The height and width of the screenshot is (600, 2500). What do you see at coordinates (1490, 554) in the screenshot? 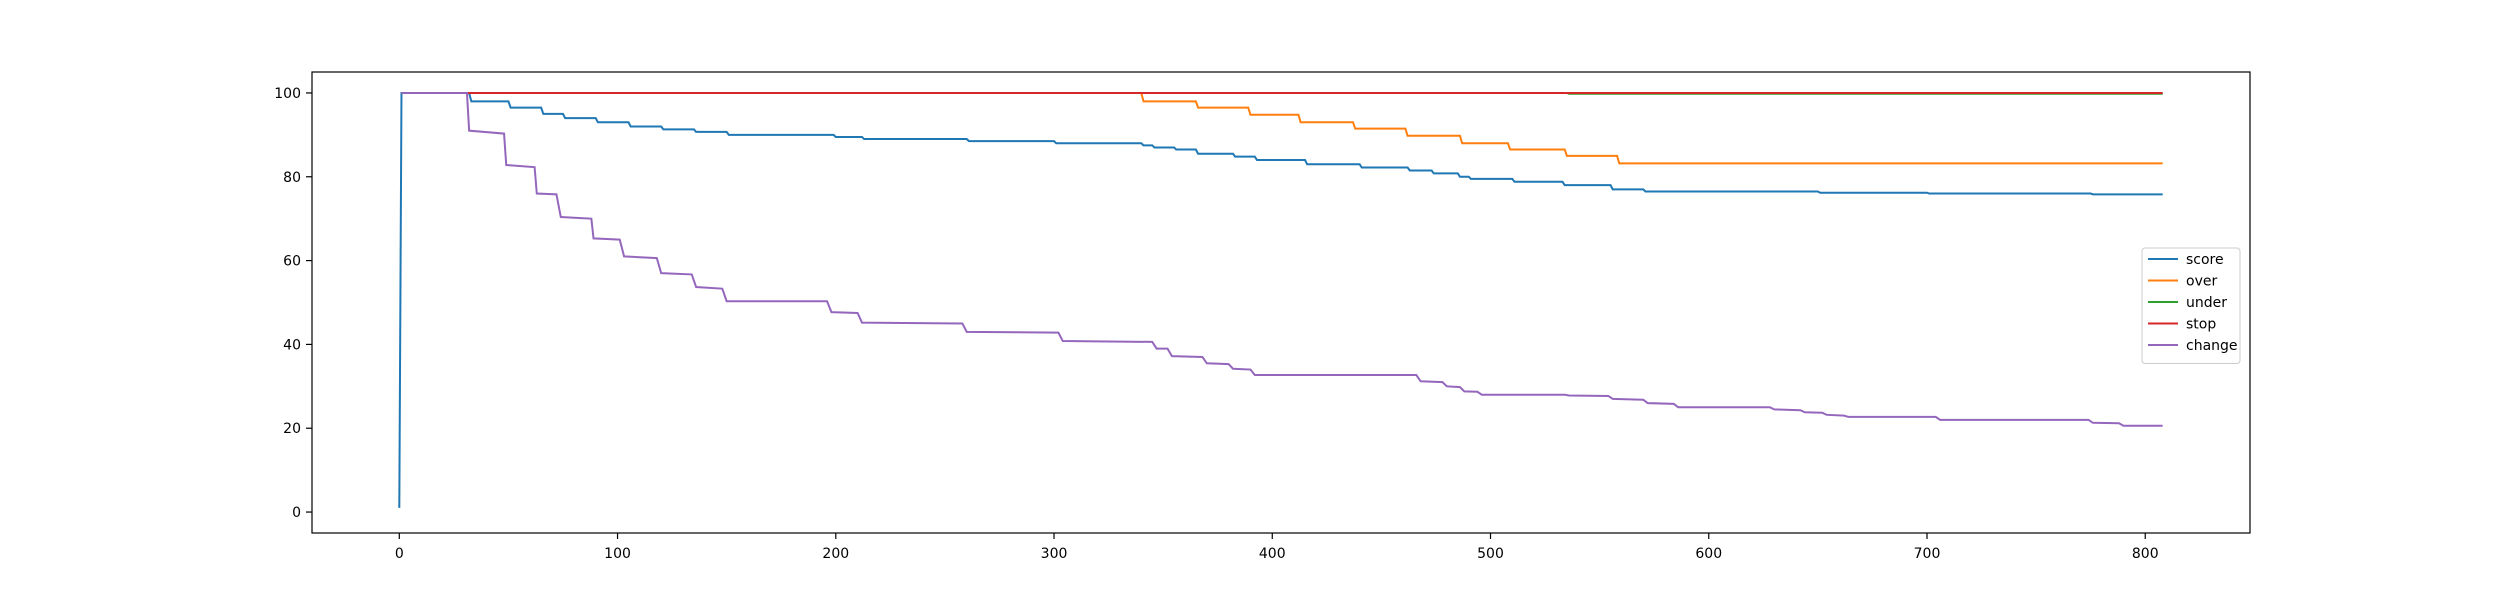
I see `x-tick-label: 500` at bounding box center [1490, 554].